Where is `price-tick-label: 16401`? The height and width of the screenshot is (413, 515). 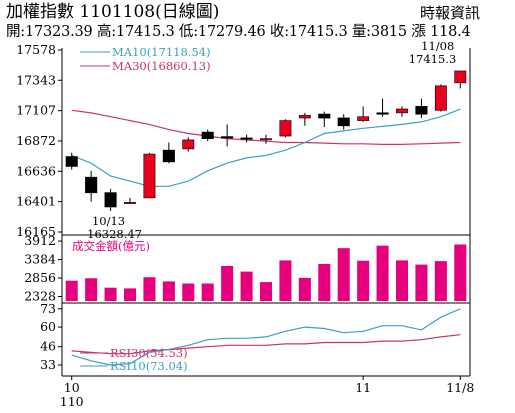 price-tick-label: 16401 is located at coordinates (36, 201).